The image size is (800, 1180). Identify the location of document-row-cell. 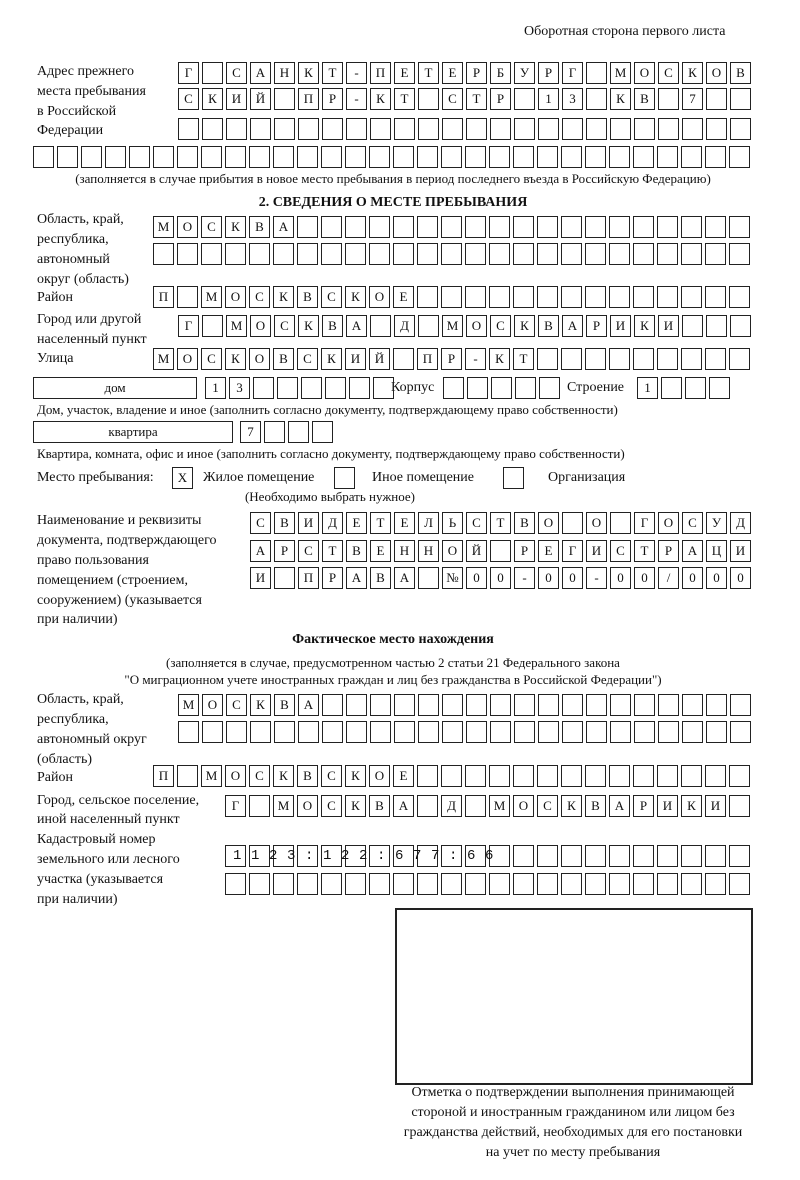
(620, 523).